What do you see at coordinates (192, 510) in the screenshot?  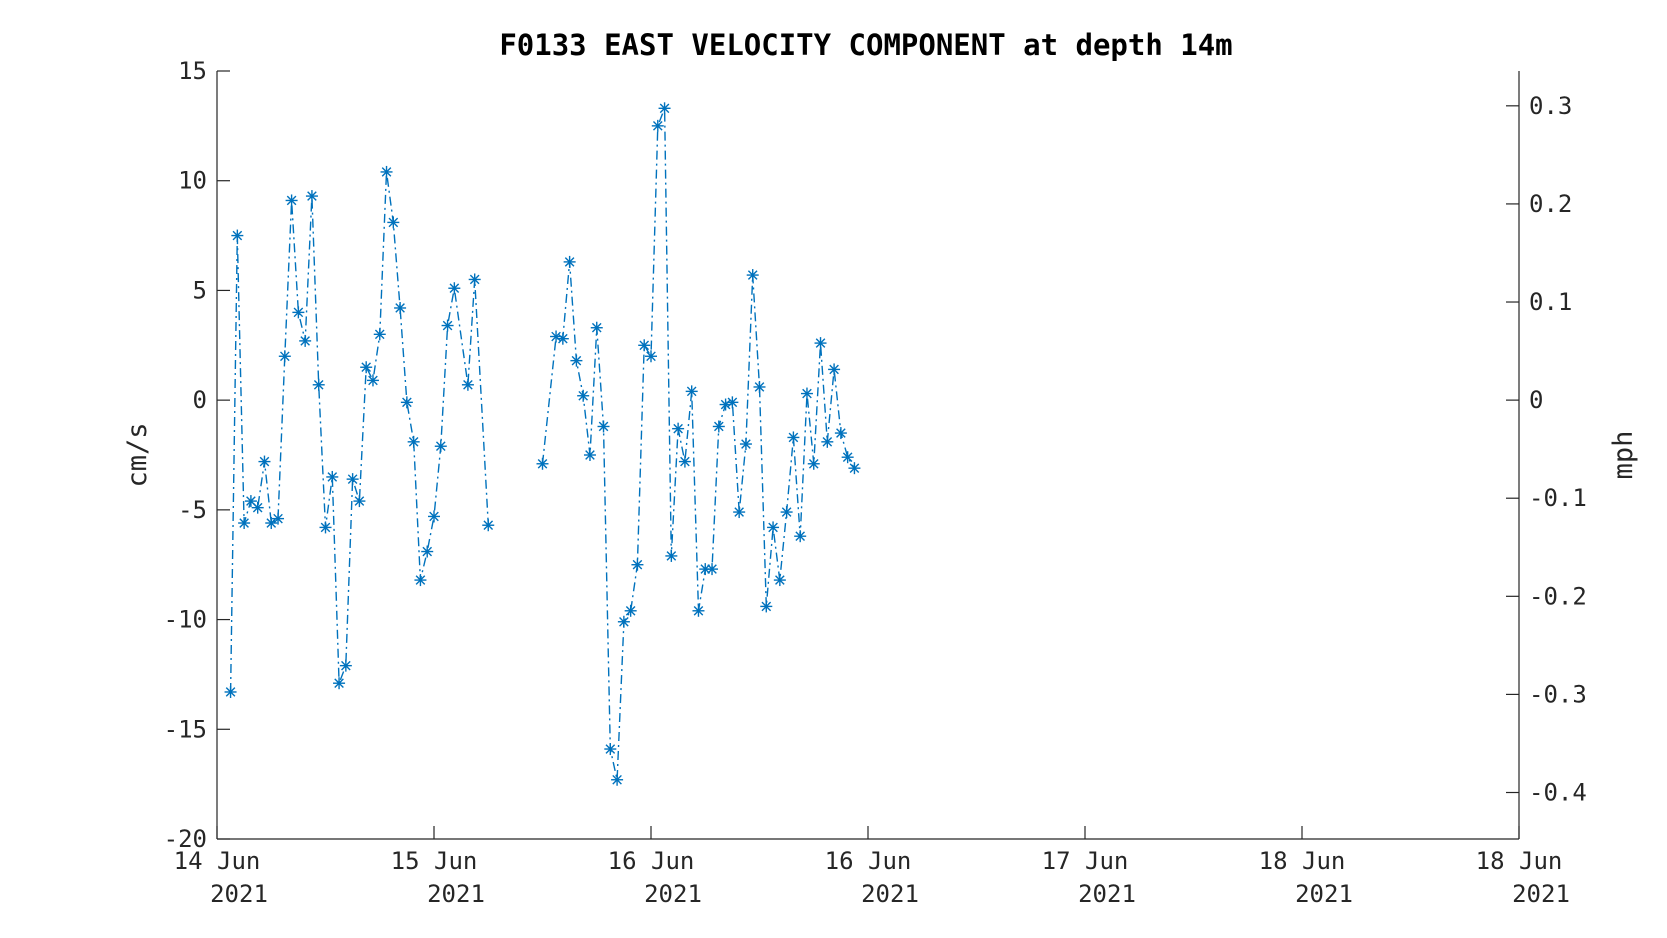 I see `y-tick-label-left: -5` at bounding box center [192, 510].